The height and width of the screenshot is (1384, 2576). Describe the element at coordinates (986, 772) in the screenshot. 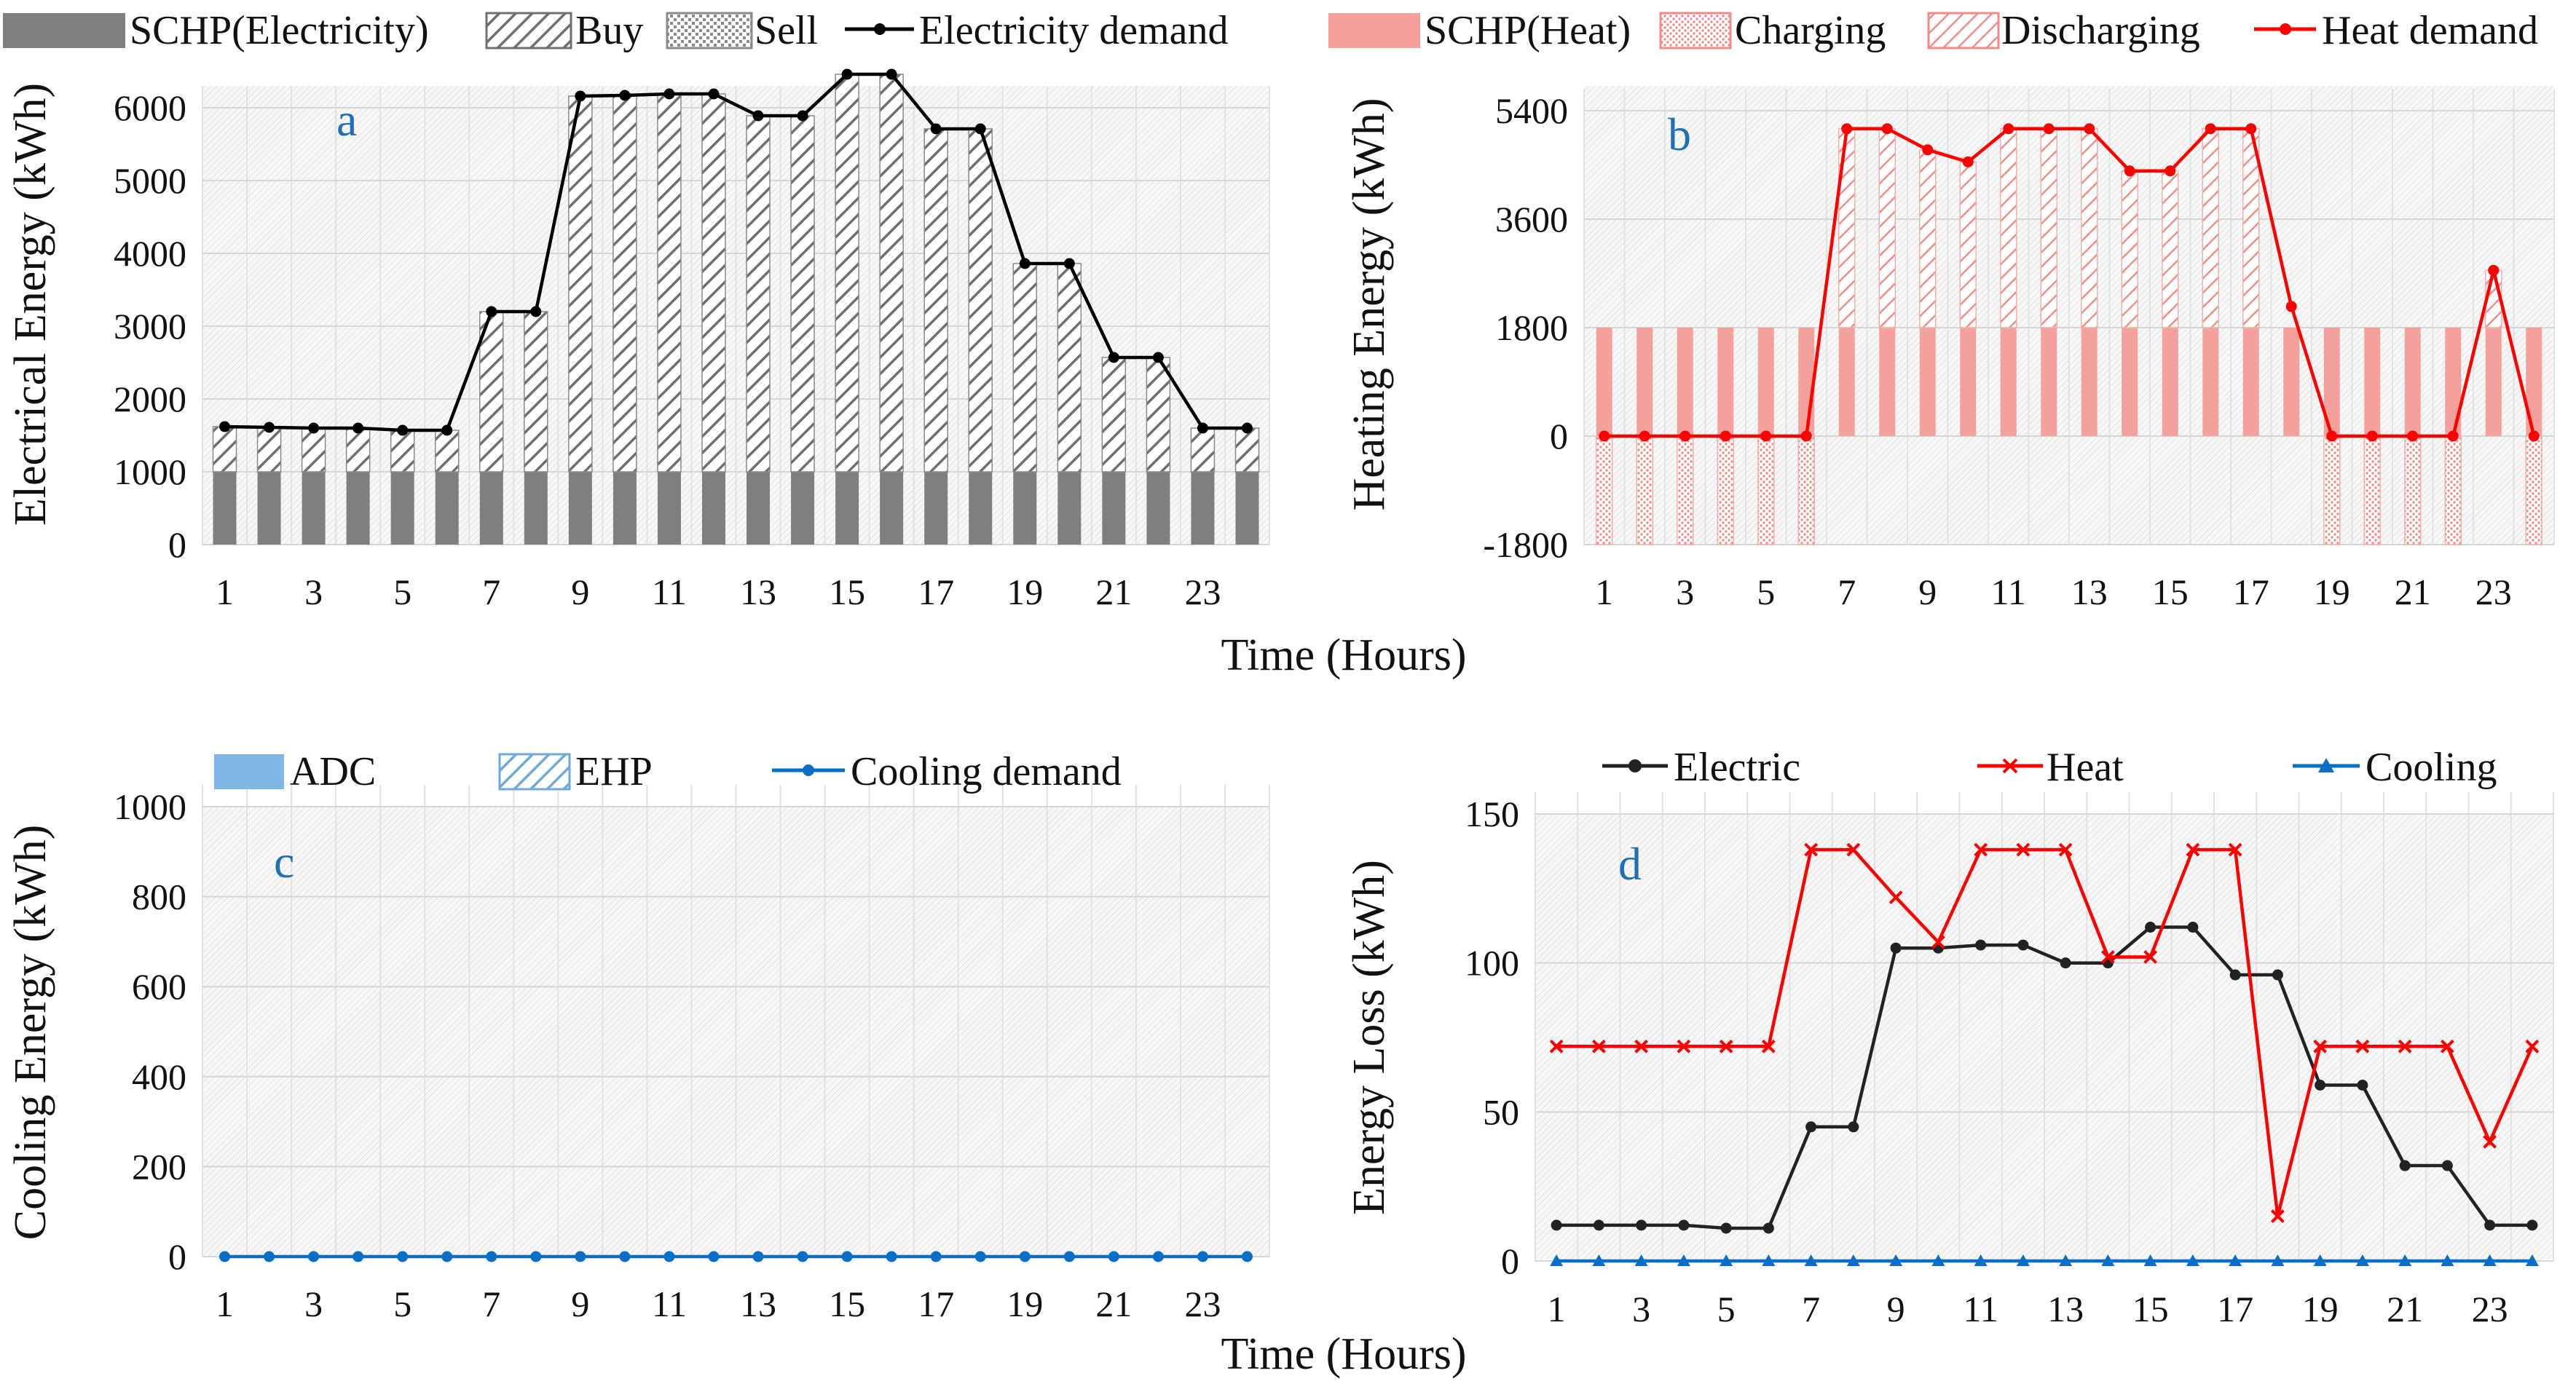

I see `legend-label-cooling-demand: Cooling demand` at that location.